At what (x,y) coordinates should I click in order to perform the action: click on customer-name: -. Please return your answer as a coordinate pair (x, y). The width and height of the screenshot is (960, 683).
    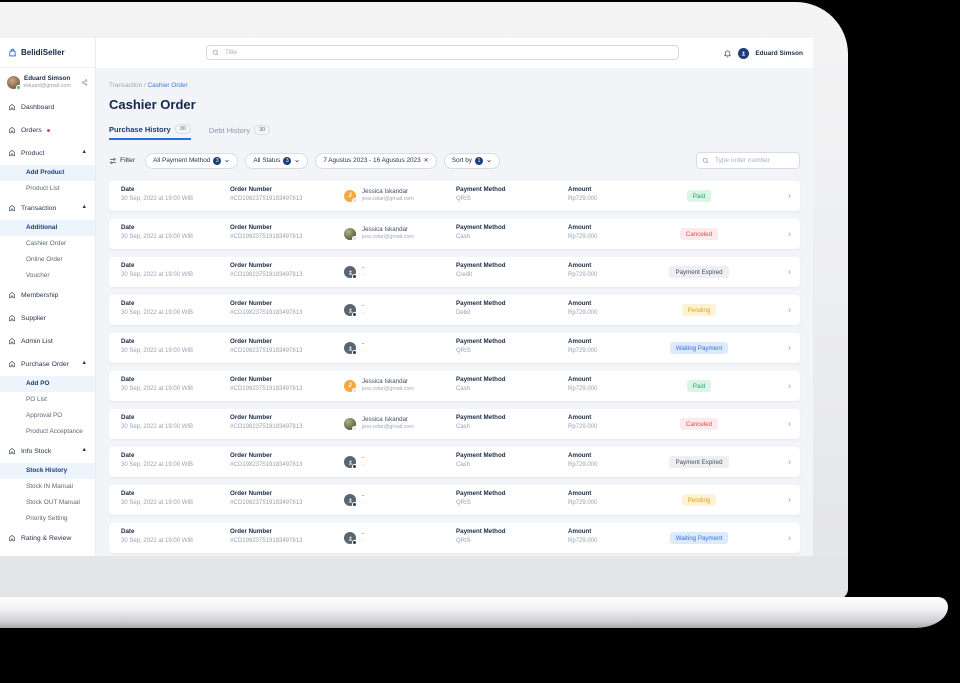
    Looking at the image, I should click on (363, 344).